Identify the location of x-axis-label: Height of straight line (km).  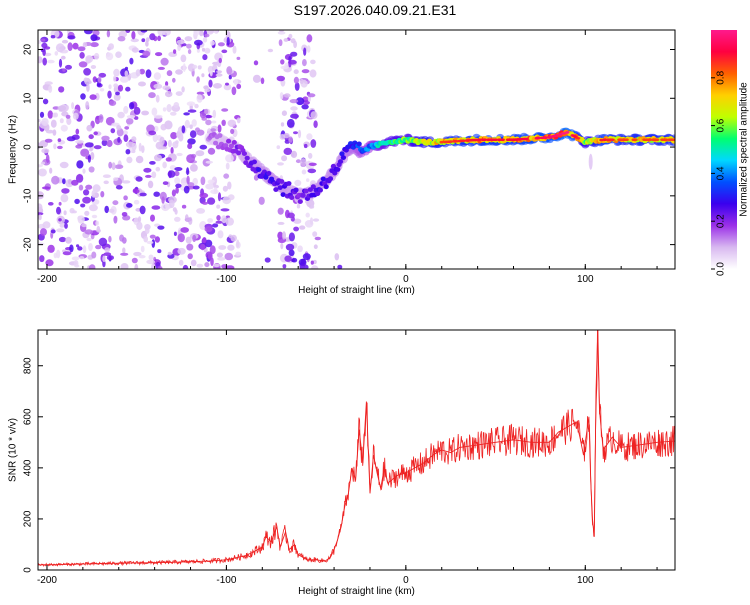
(356, 290).